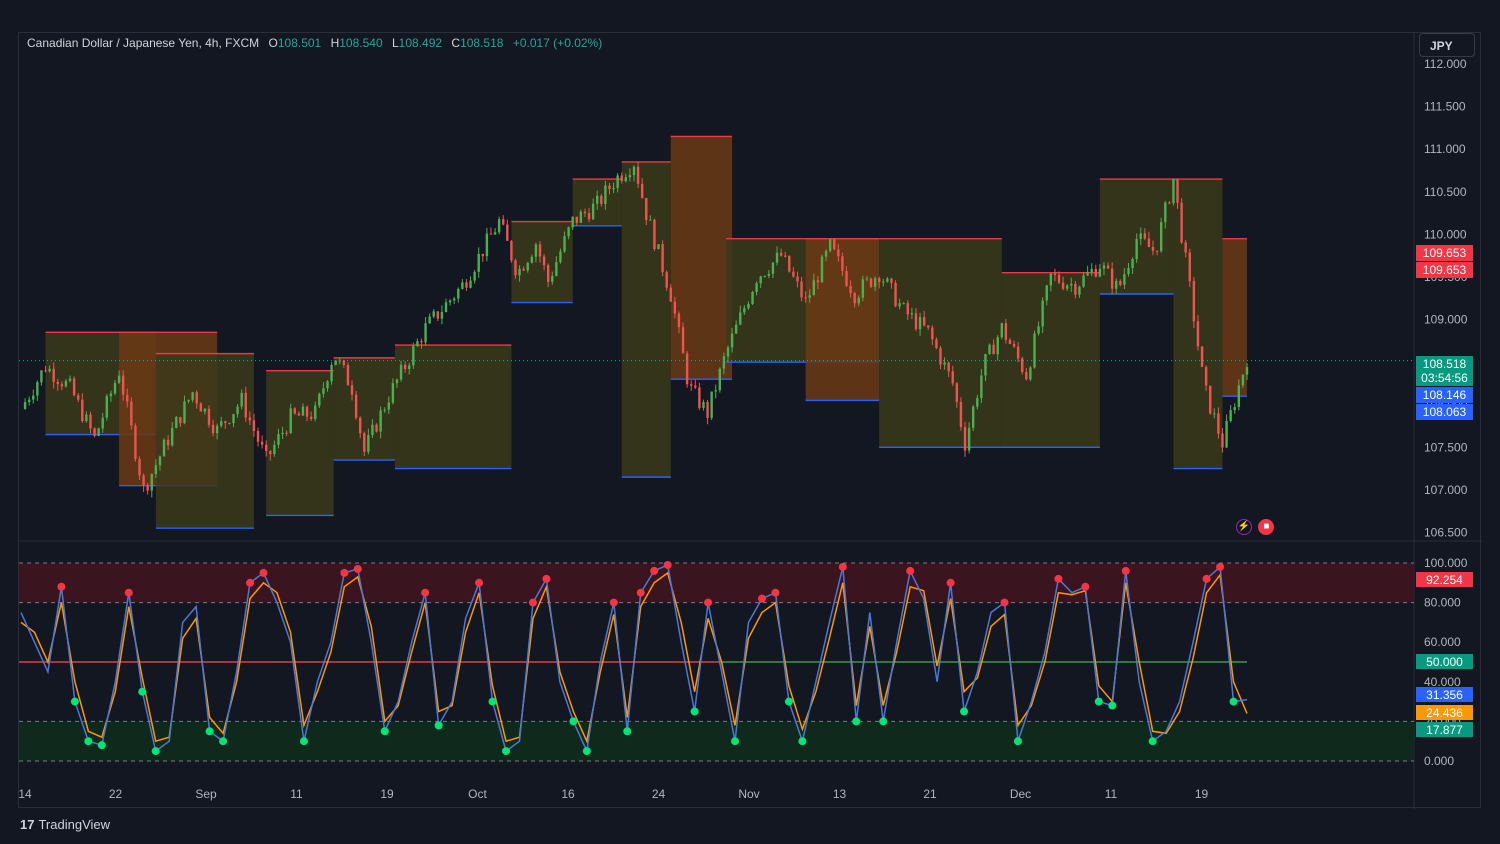 This screenshot has height=844, width=1500. I want to click on currency-button: JPY, so click(1447, 45).